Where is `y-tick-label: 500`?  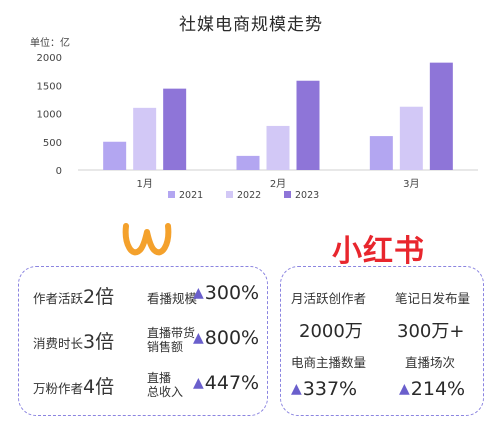 y-tick-label: 500 is located at coordinates (52, 143).